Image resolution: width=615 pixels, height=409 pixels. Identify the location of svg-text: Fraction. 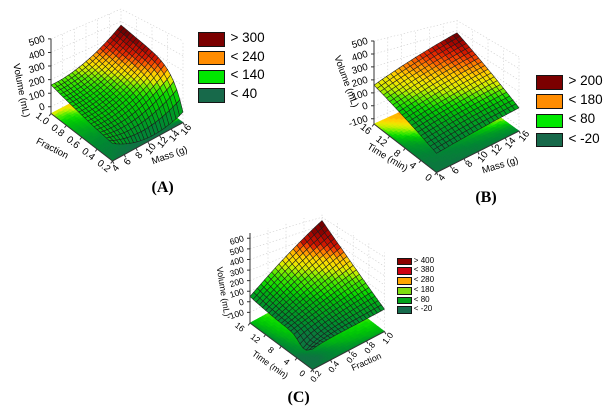
(52, 149).